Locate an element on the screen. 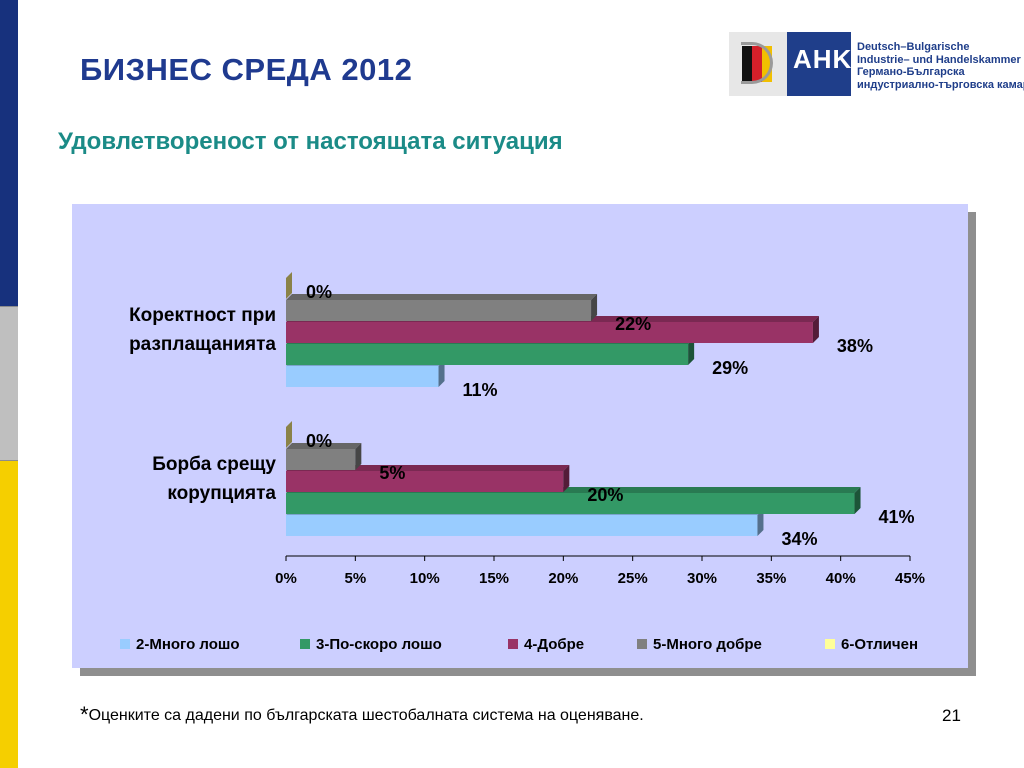  value-label: 41% is located at coordinates (897, 517).